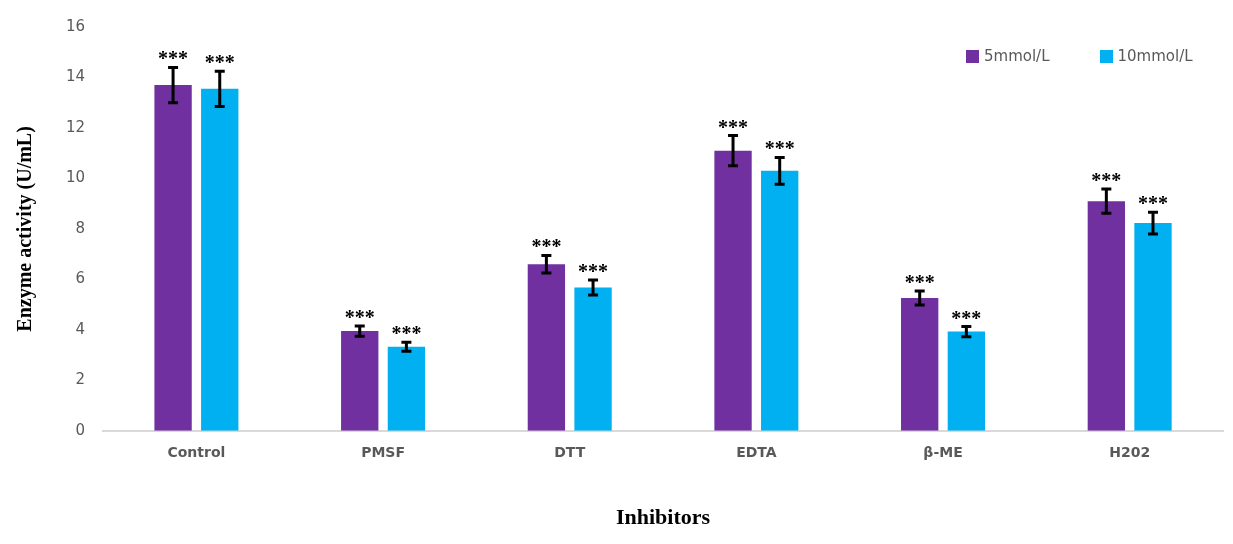  Describe the element at coordinates (75, 76) in the screenshot. I see `y-tick-label: 14` at that location.